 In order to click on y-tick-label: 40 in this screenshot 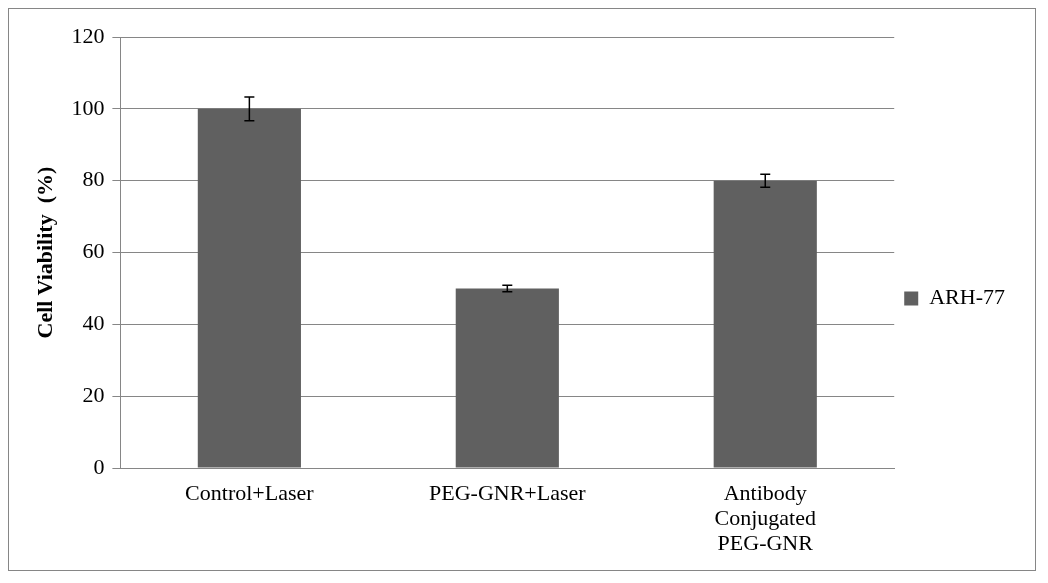, I will do `click(93, 323)`.